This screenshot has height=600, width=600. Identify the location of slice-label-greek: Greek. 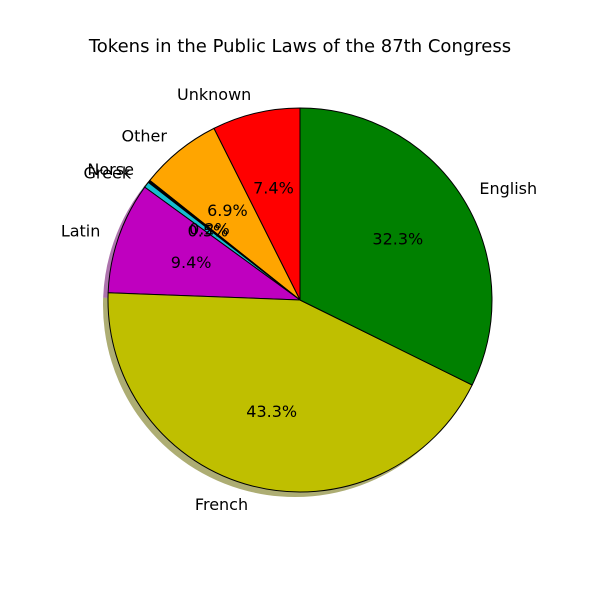
(108, 173).